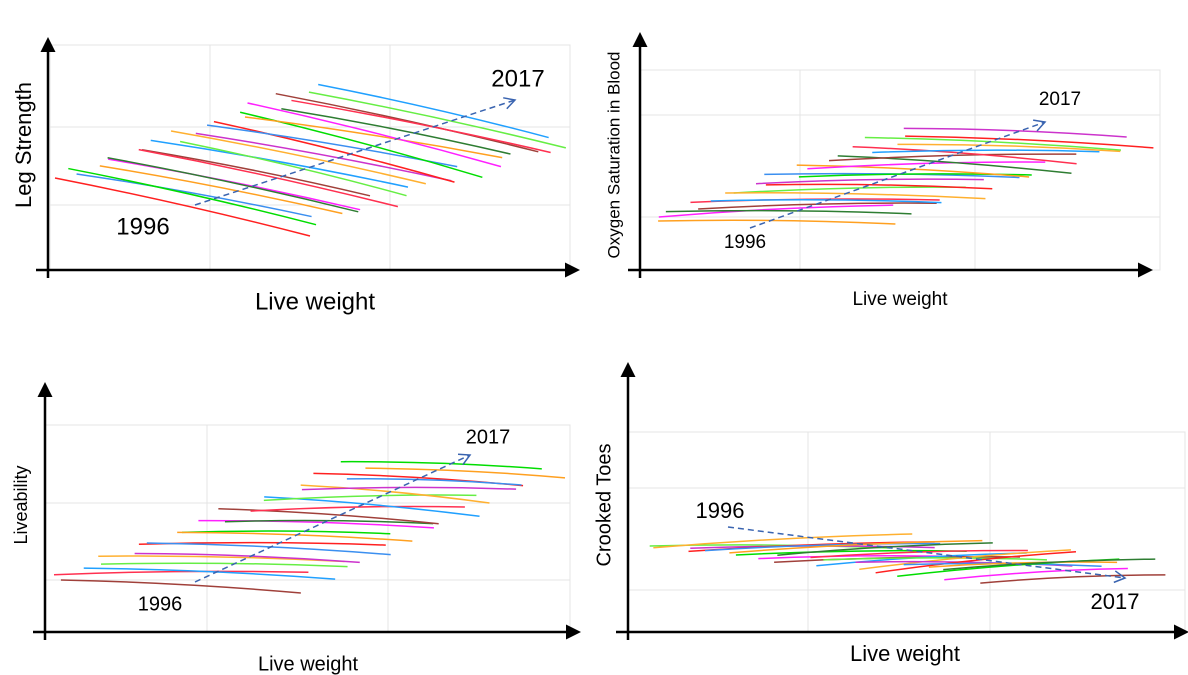 Image resolution: width=1188 pixels, height=675 pixels. Describe the element at coordinates (613, 155) in the screenshot. I see `y-axis-label: Oxygen Saturation in Blood` at that location.